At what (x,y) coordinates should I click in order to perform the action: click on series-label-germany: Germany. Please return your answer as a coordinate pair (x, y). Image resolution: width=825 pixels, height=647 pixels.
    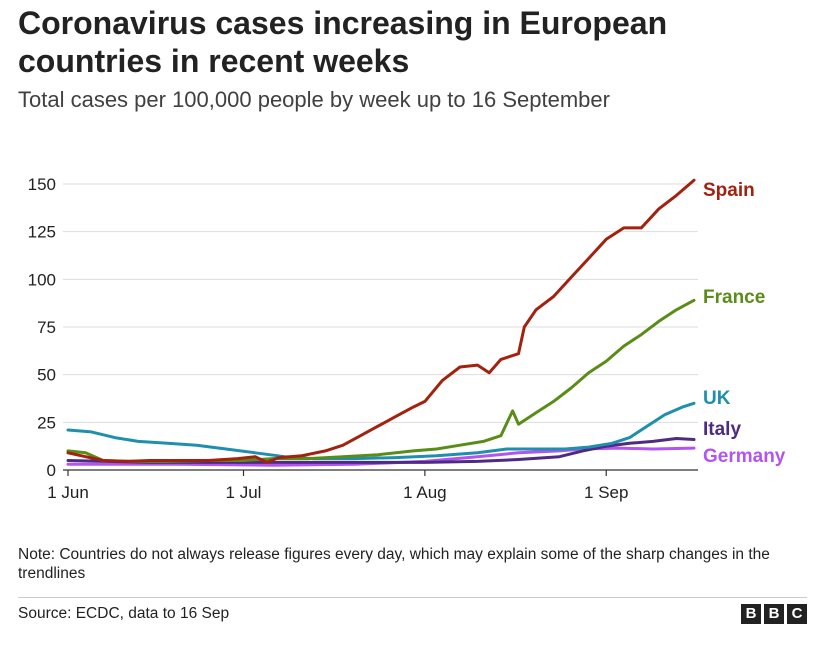
    Looking at the image, I should click on (744, 456).